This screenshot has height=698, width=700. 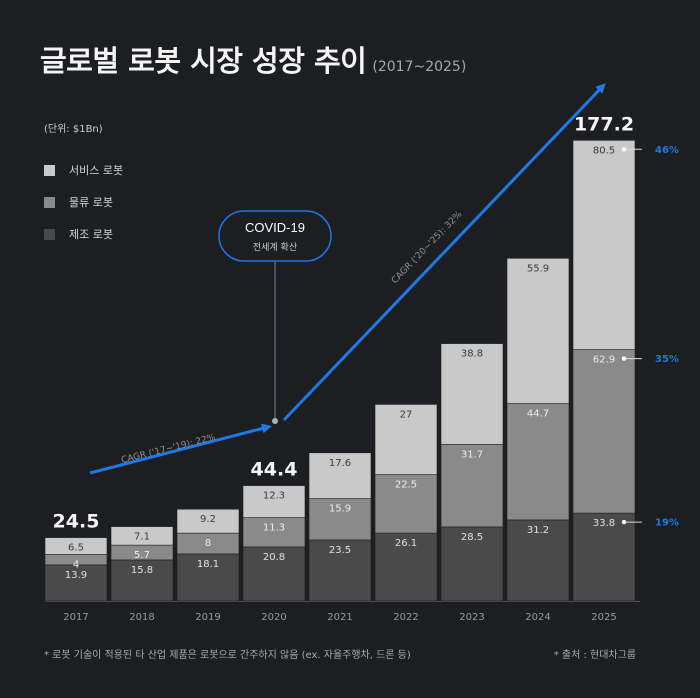 What do you see at coordinates (604, 431) in the screenshot?
I see `bar-logistics-2025` at bounding box center [604, 431].